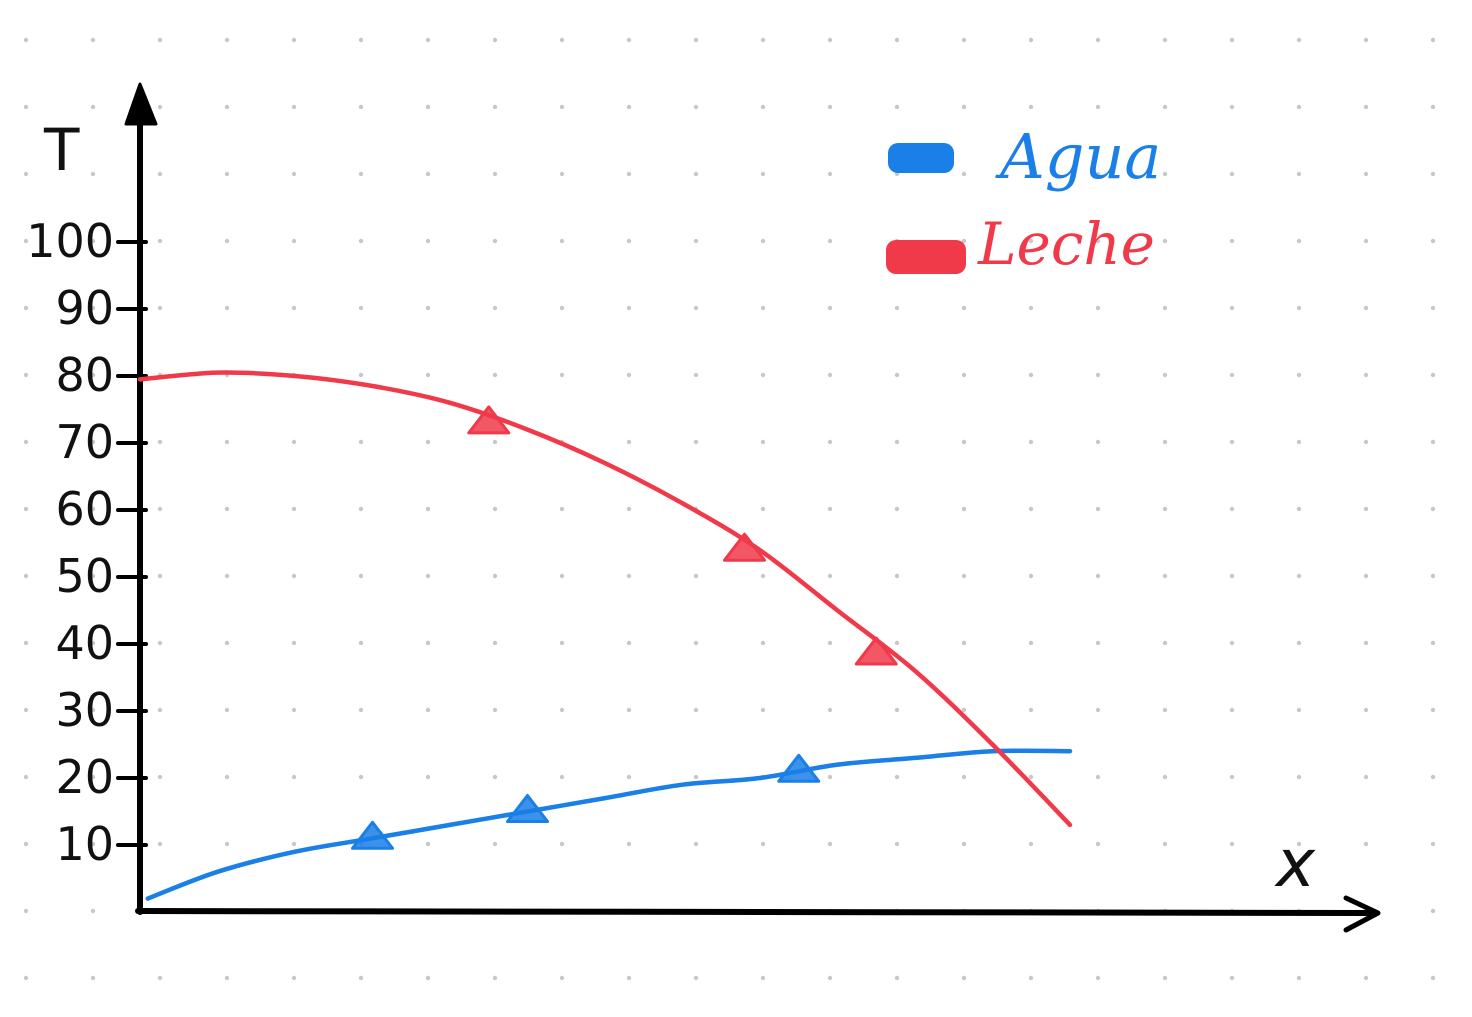 Image resolution: width=1472 pixels, height=1017 pixels. I want to click on series-line-agua, so click(609, 824).